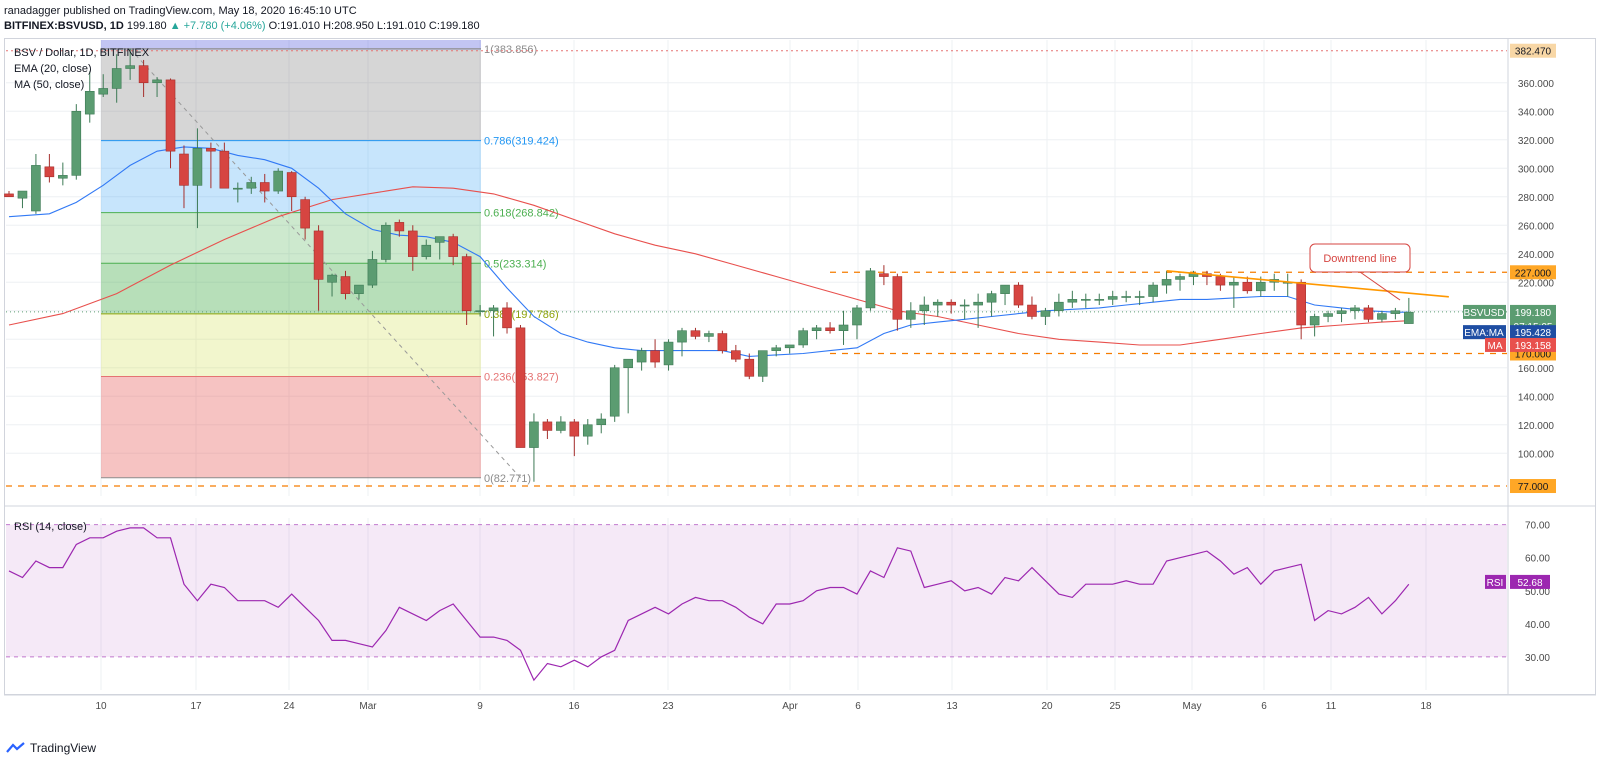 This screenshot has height=763, width=1600. What do you see at coordinates (1536, 198) in the screenshot?
I see `price-tick-label: 280.000` at bounding box center [1536, 198].